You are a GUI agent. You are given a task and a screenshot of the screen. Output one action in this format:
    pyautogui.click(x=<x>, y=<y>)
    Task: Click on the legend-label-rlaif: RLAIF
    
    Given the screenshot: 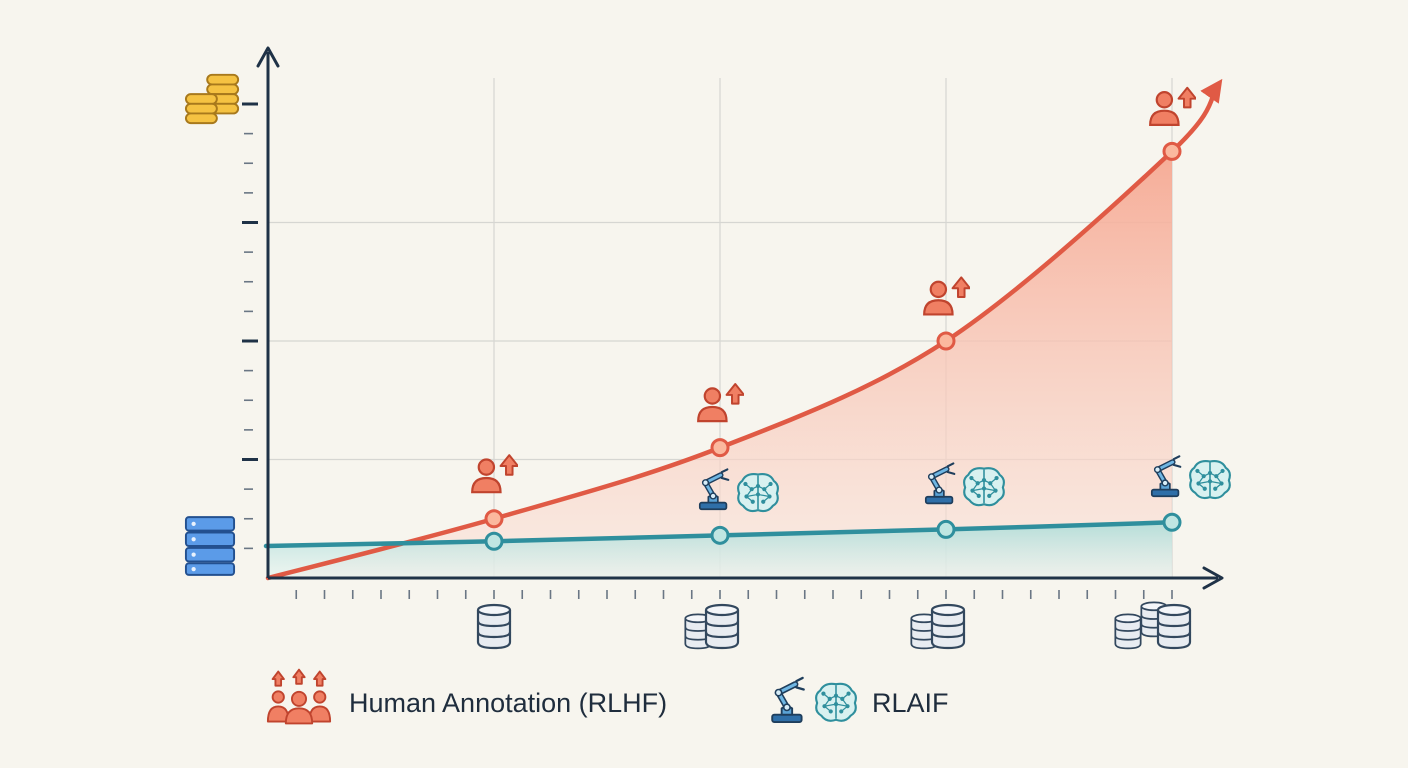 What is the action you would take?
    pyautogui.click(x=910, y=703)
    